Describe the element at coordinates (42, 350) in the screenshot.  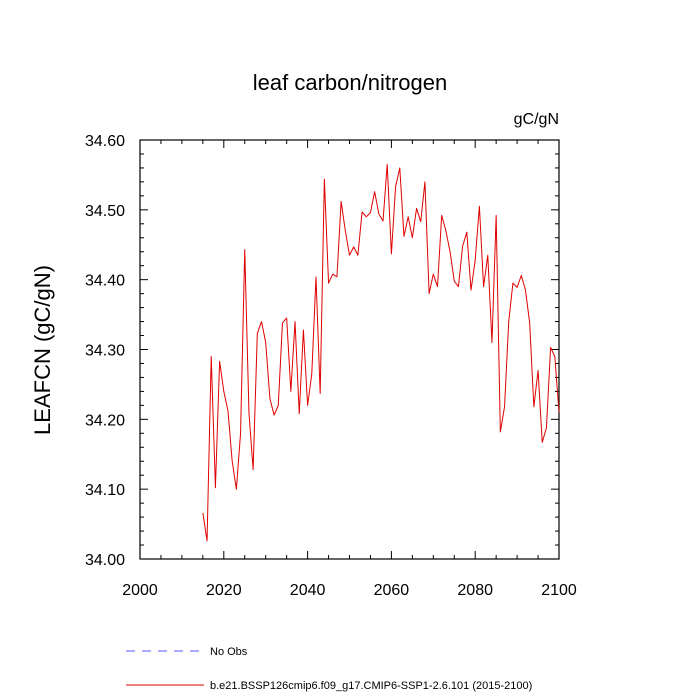
I see `y-axis-label: LEAFCN (gC/gN)` at that location.